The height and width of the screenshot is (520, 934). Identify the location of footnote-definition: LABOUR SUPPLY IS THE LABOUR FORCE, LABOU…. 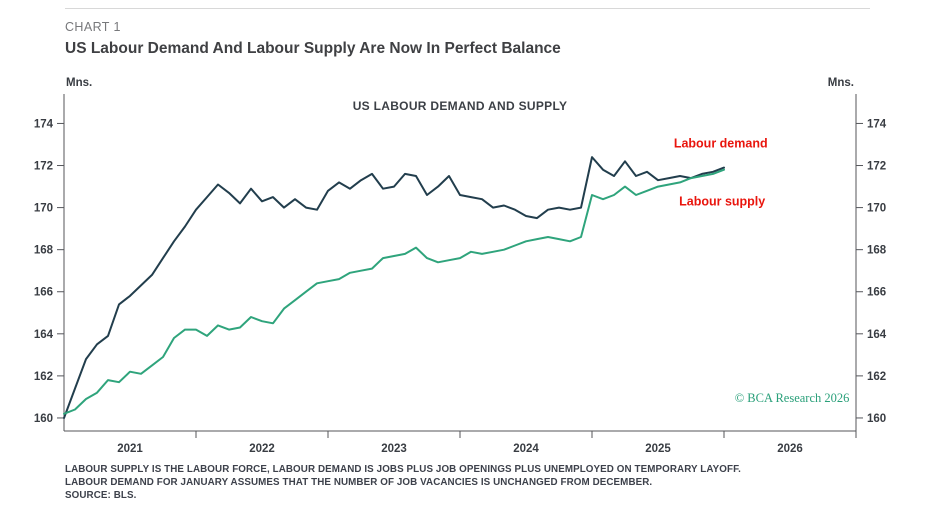
(403, 469).